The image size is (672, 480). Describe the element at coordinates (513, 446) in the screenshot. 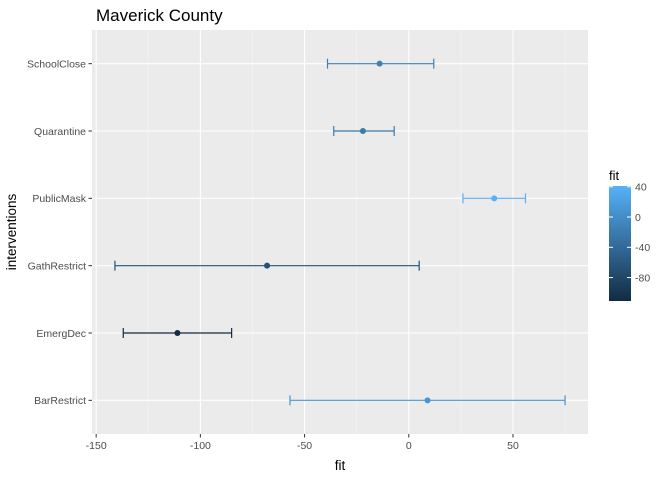

I see `x-tick-label: 50` at that location.